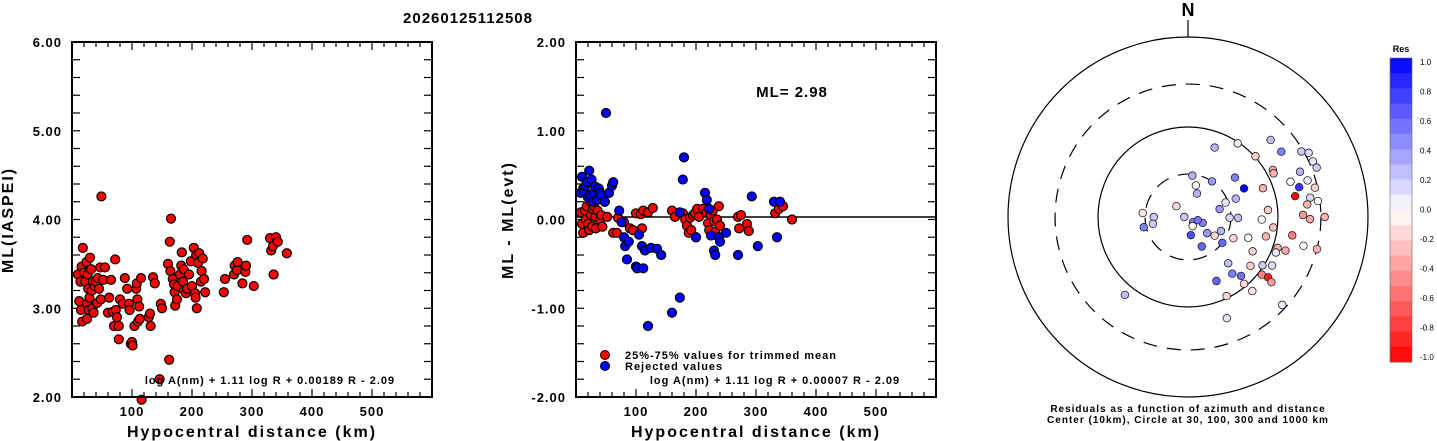  Describe the element at coordinates (252, 411) in the screenshot. I see `x-tick-label: 300` at that location.